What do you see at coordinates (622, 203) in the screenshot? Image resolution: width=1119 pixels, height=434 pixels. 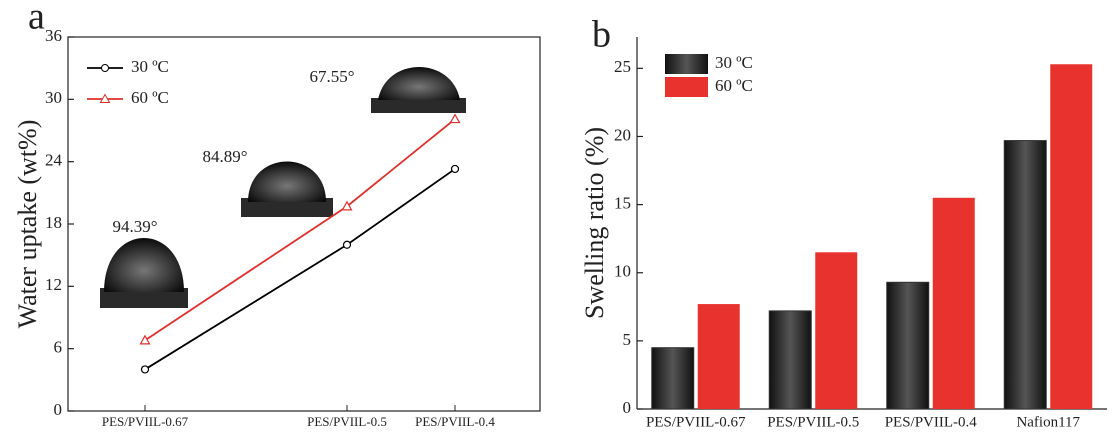 I see `y-tick-label: 15` at bounding box center [622, 203].